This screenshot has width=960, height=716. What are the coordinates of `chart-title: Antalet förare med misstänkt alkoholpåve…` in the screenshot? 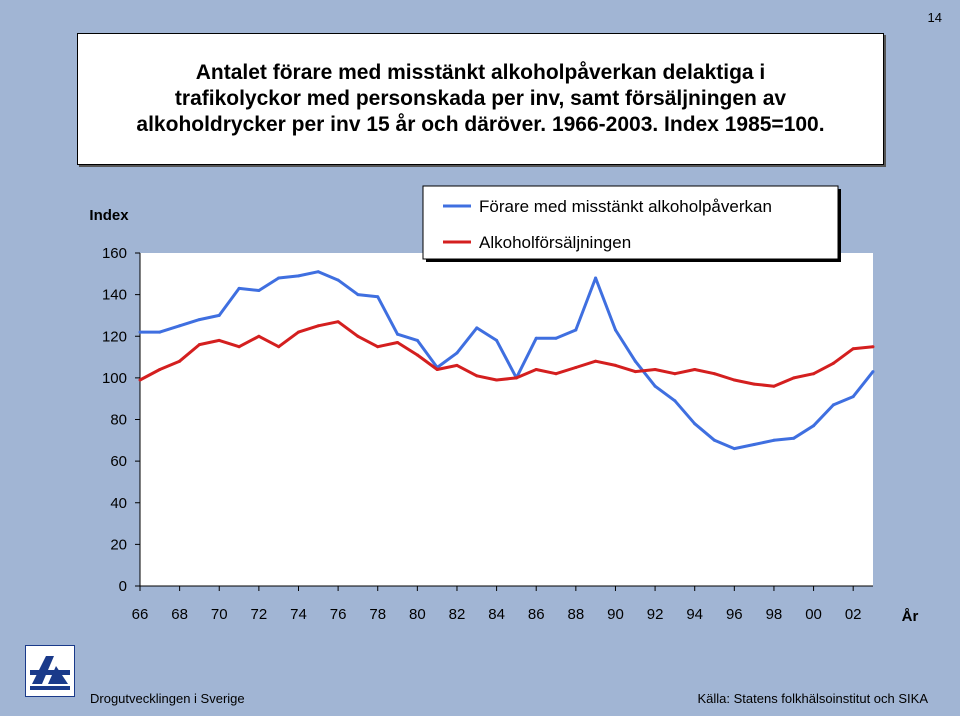 It's located at (480, 98).